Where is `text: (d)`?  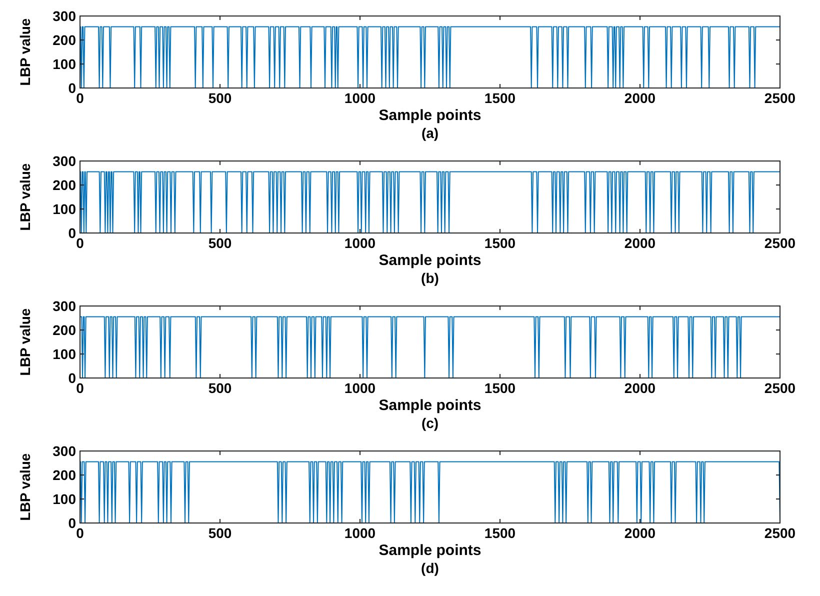
text: (d) is located at coordinates (430, 568).